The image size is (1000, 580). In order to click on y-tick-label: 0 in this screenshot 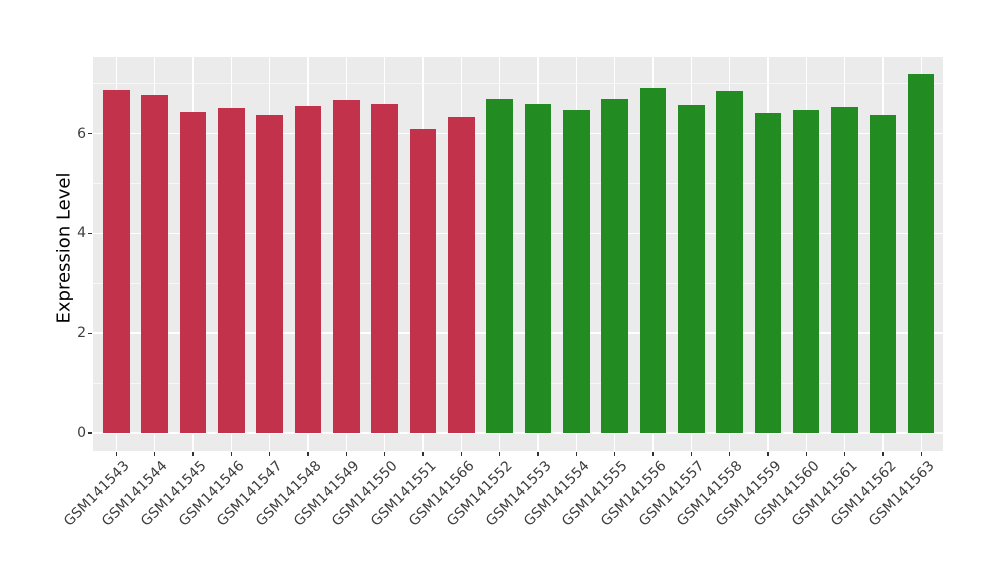, I will do `click(81, 433)`.